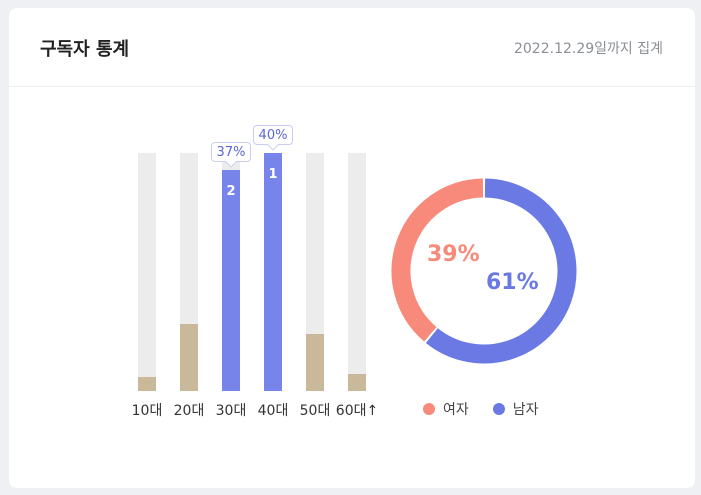 The width and height of the screenshot is (701, 495). I want to click on x-tick-label-age-4: 40대, so click(273, 411).